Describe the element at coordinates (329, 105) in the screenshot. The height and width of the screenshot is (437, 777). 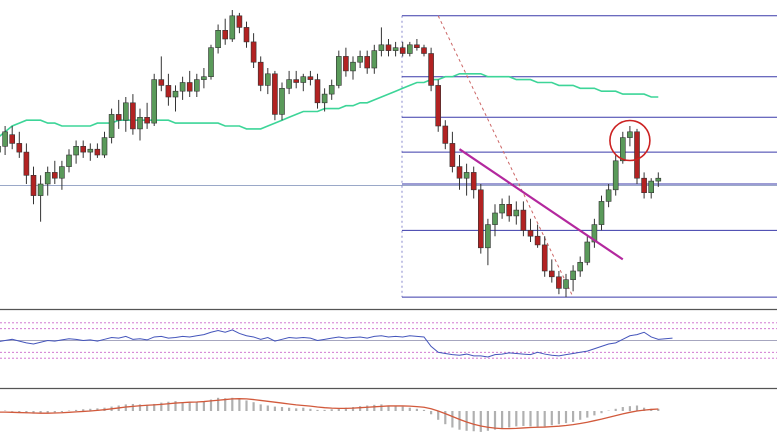
I see `moving-average-line` at that location.